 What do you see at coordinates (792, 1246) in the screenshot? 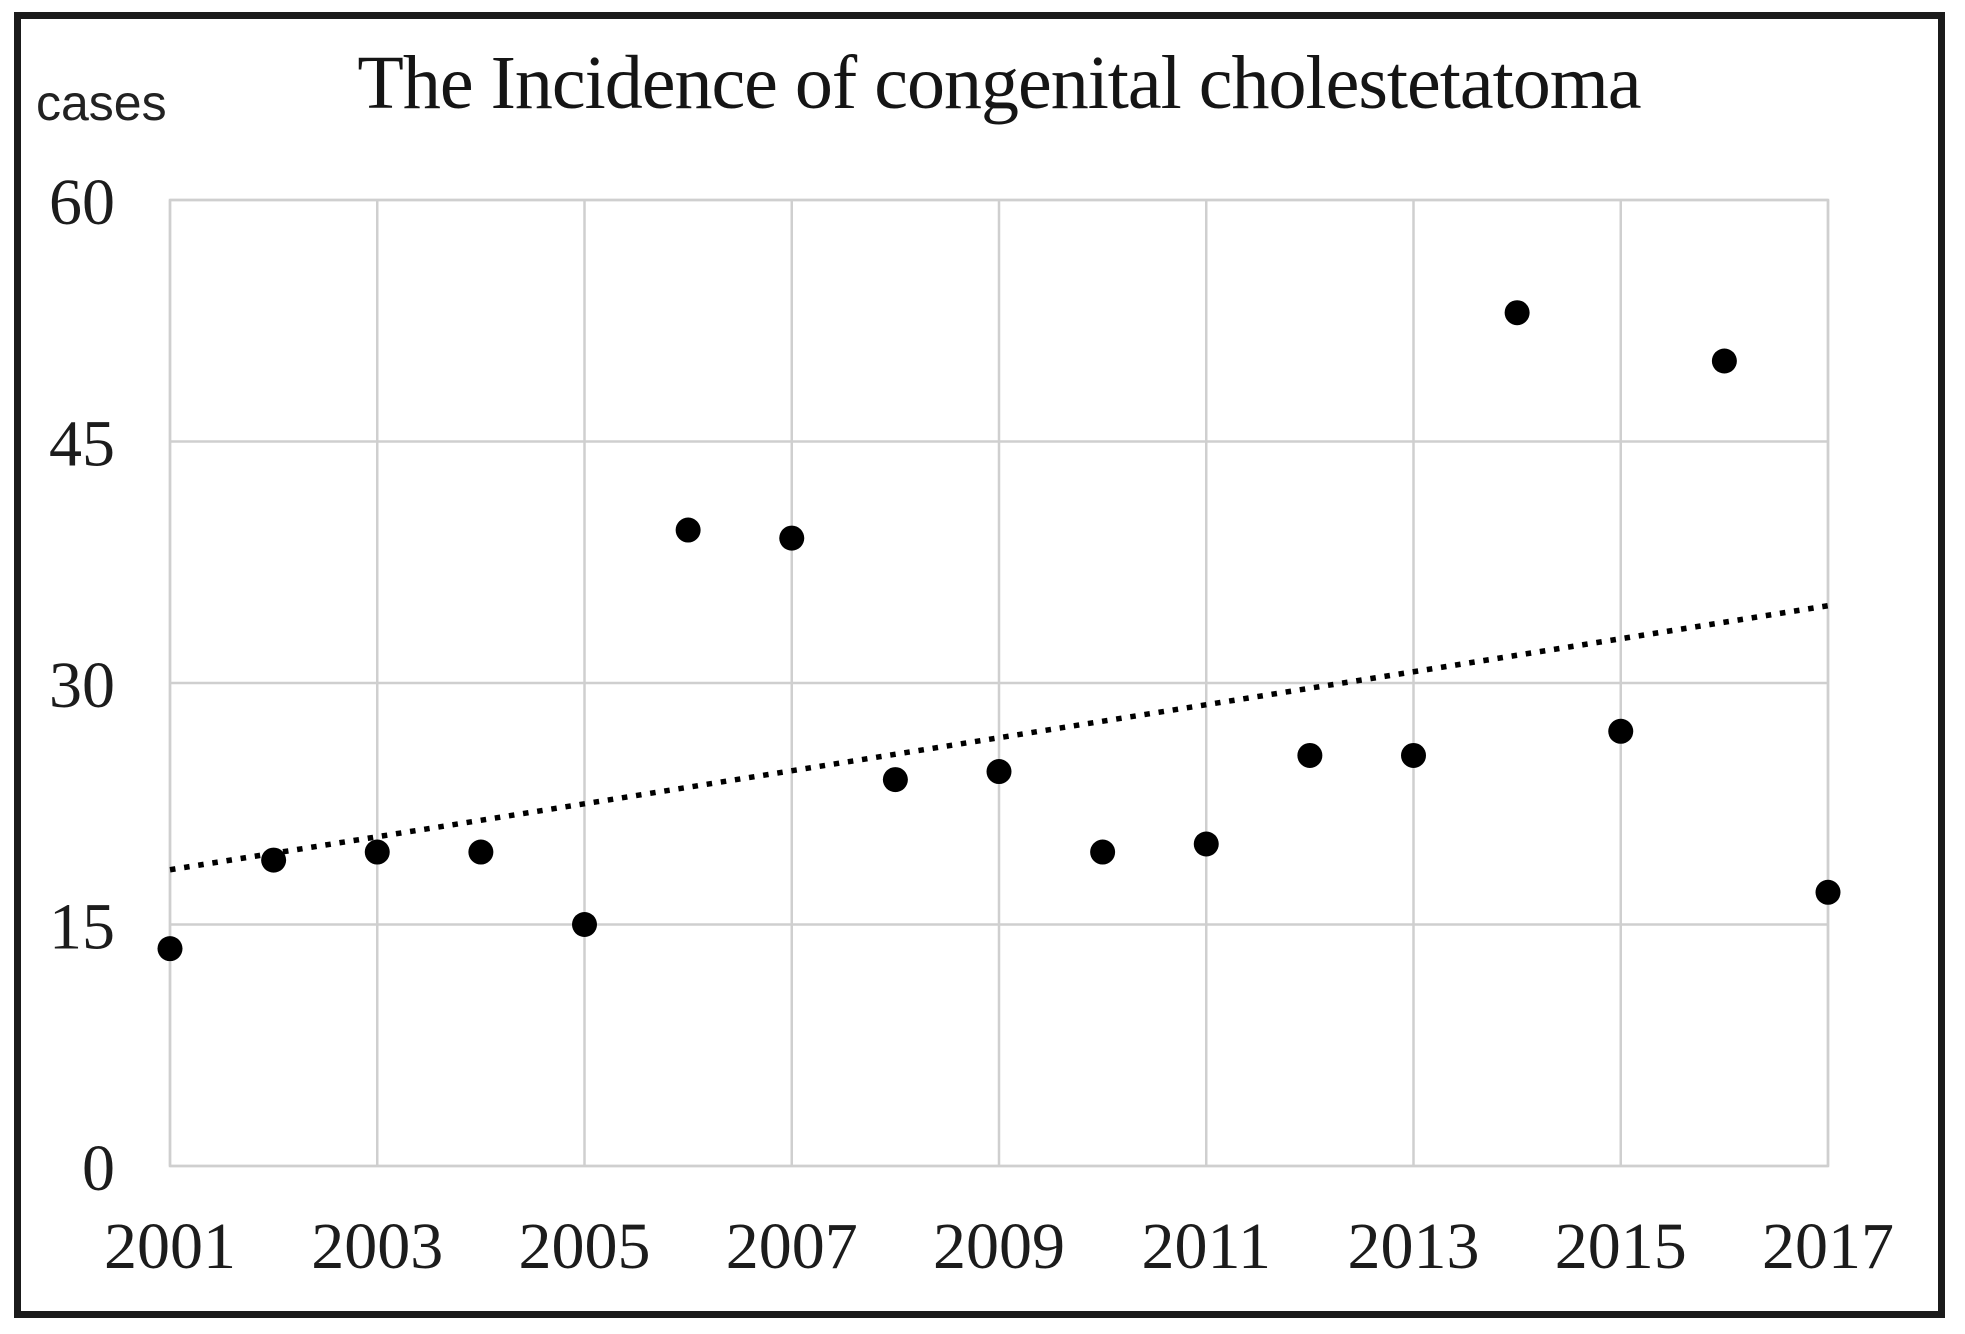
I see `x-tick-label: 2007` at bounding box center [792, 1246].